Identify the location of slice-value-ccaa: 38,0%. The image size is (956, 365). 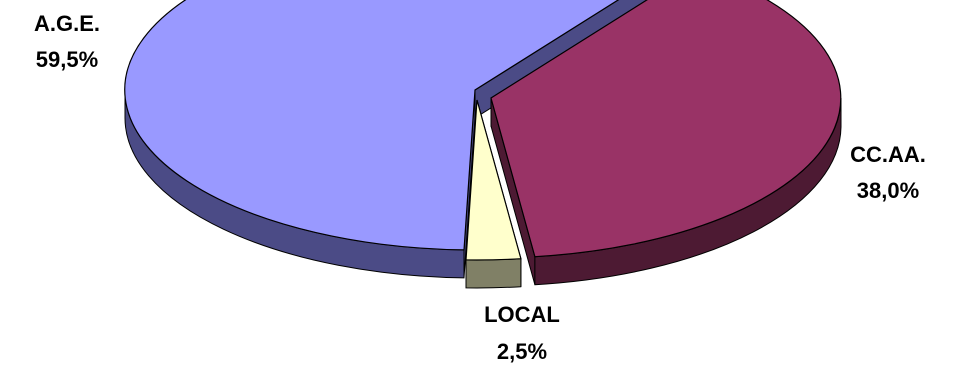
(888, 190).